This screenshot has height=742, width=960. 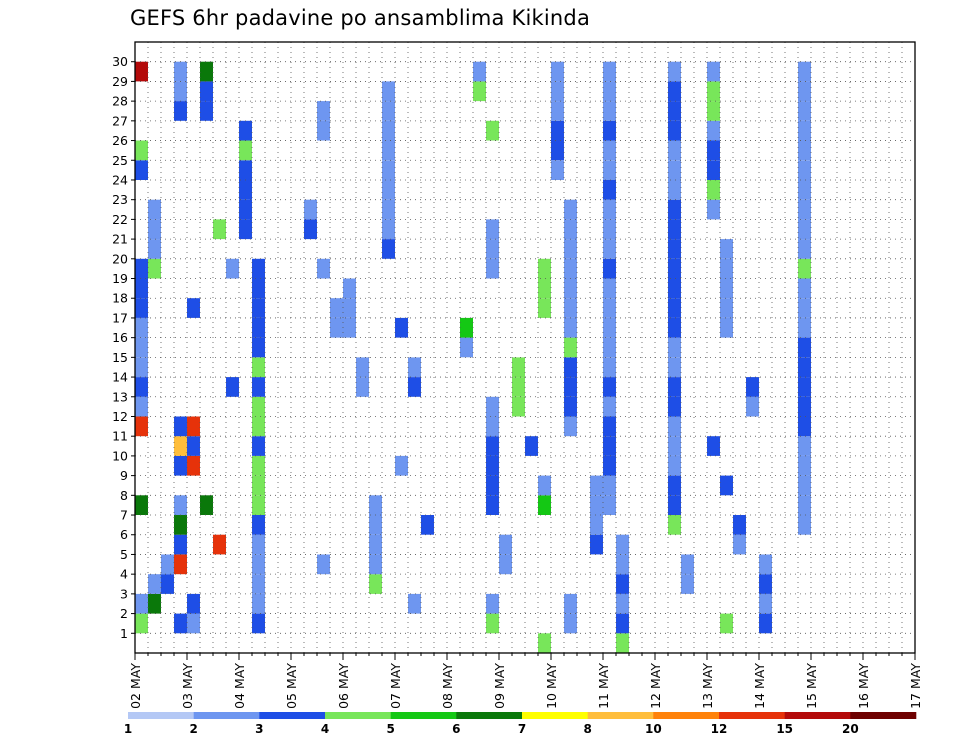 I want to click on colorbar-label: 1, so click(x=128, y=729).